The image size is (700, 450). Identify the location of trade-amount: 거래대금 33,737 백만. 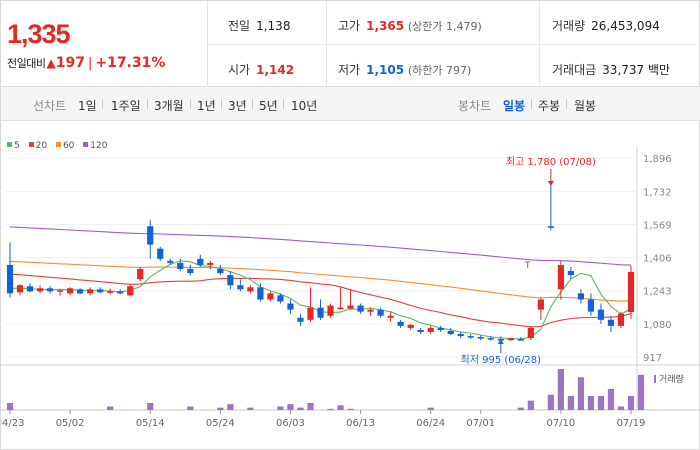
(611, 69).